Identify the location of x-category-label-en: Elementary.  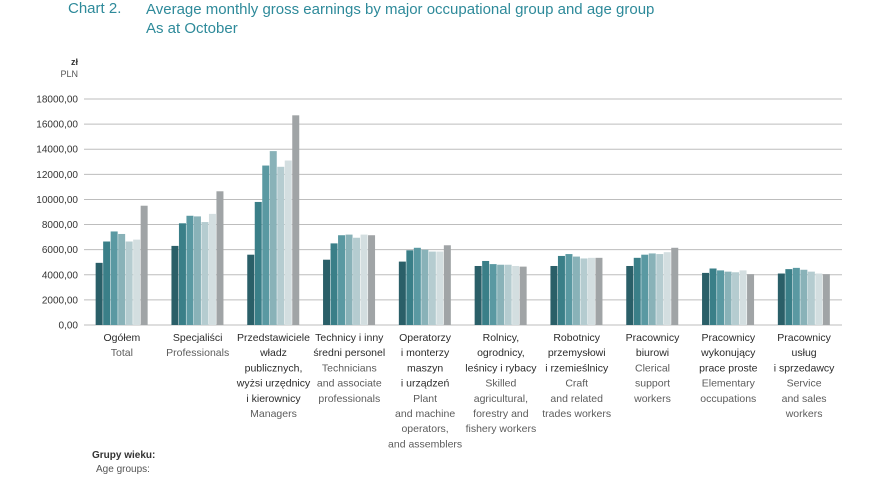
(729, 384).